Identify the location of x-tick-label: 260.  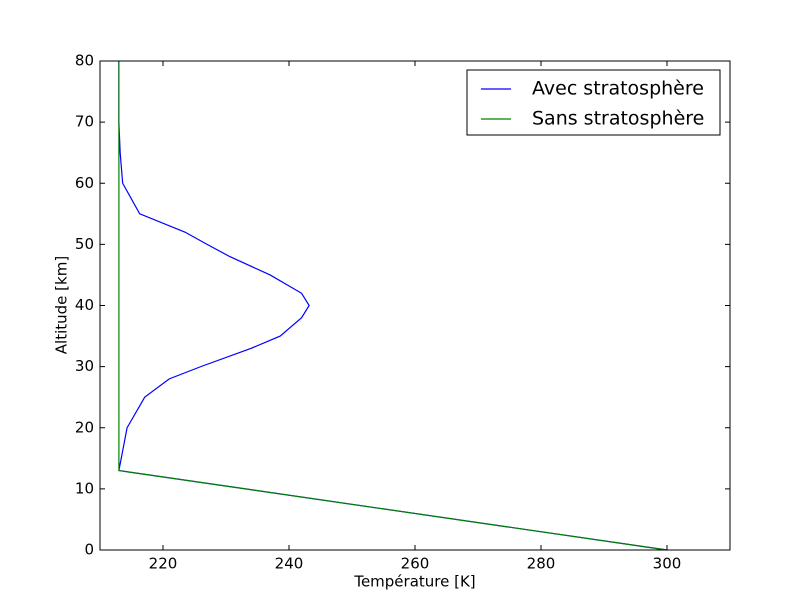
(415, 564).